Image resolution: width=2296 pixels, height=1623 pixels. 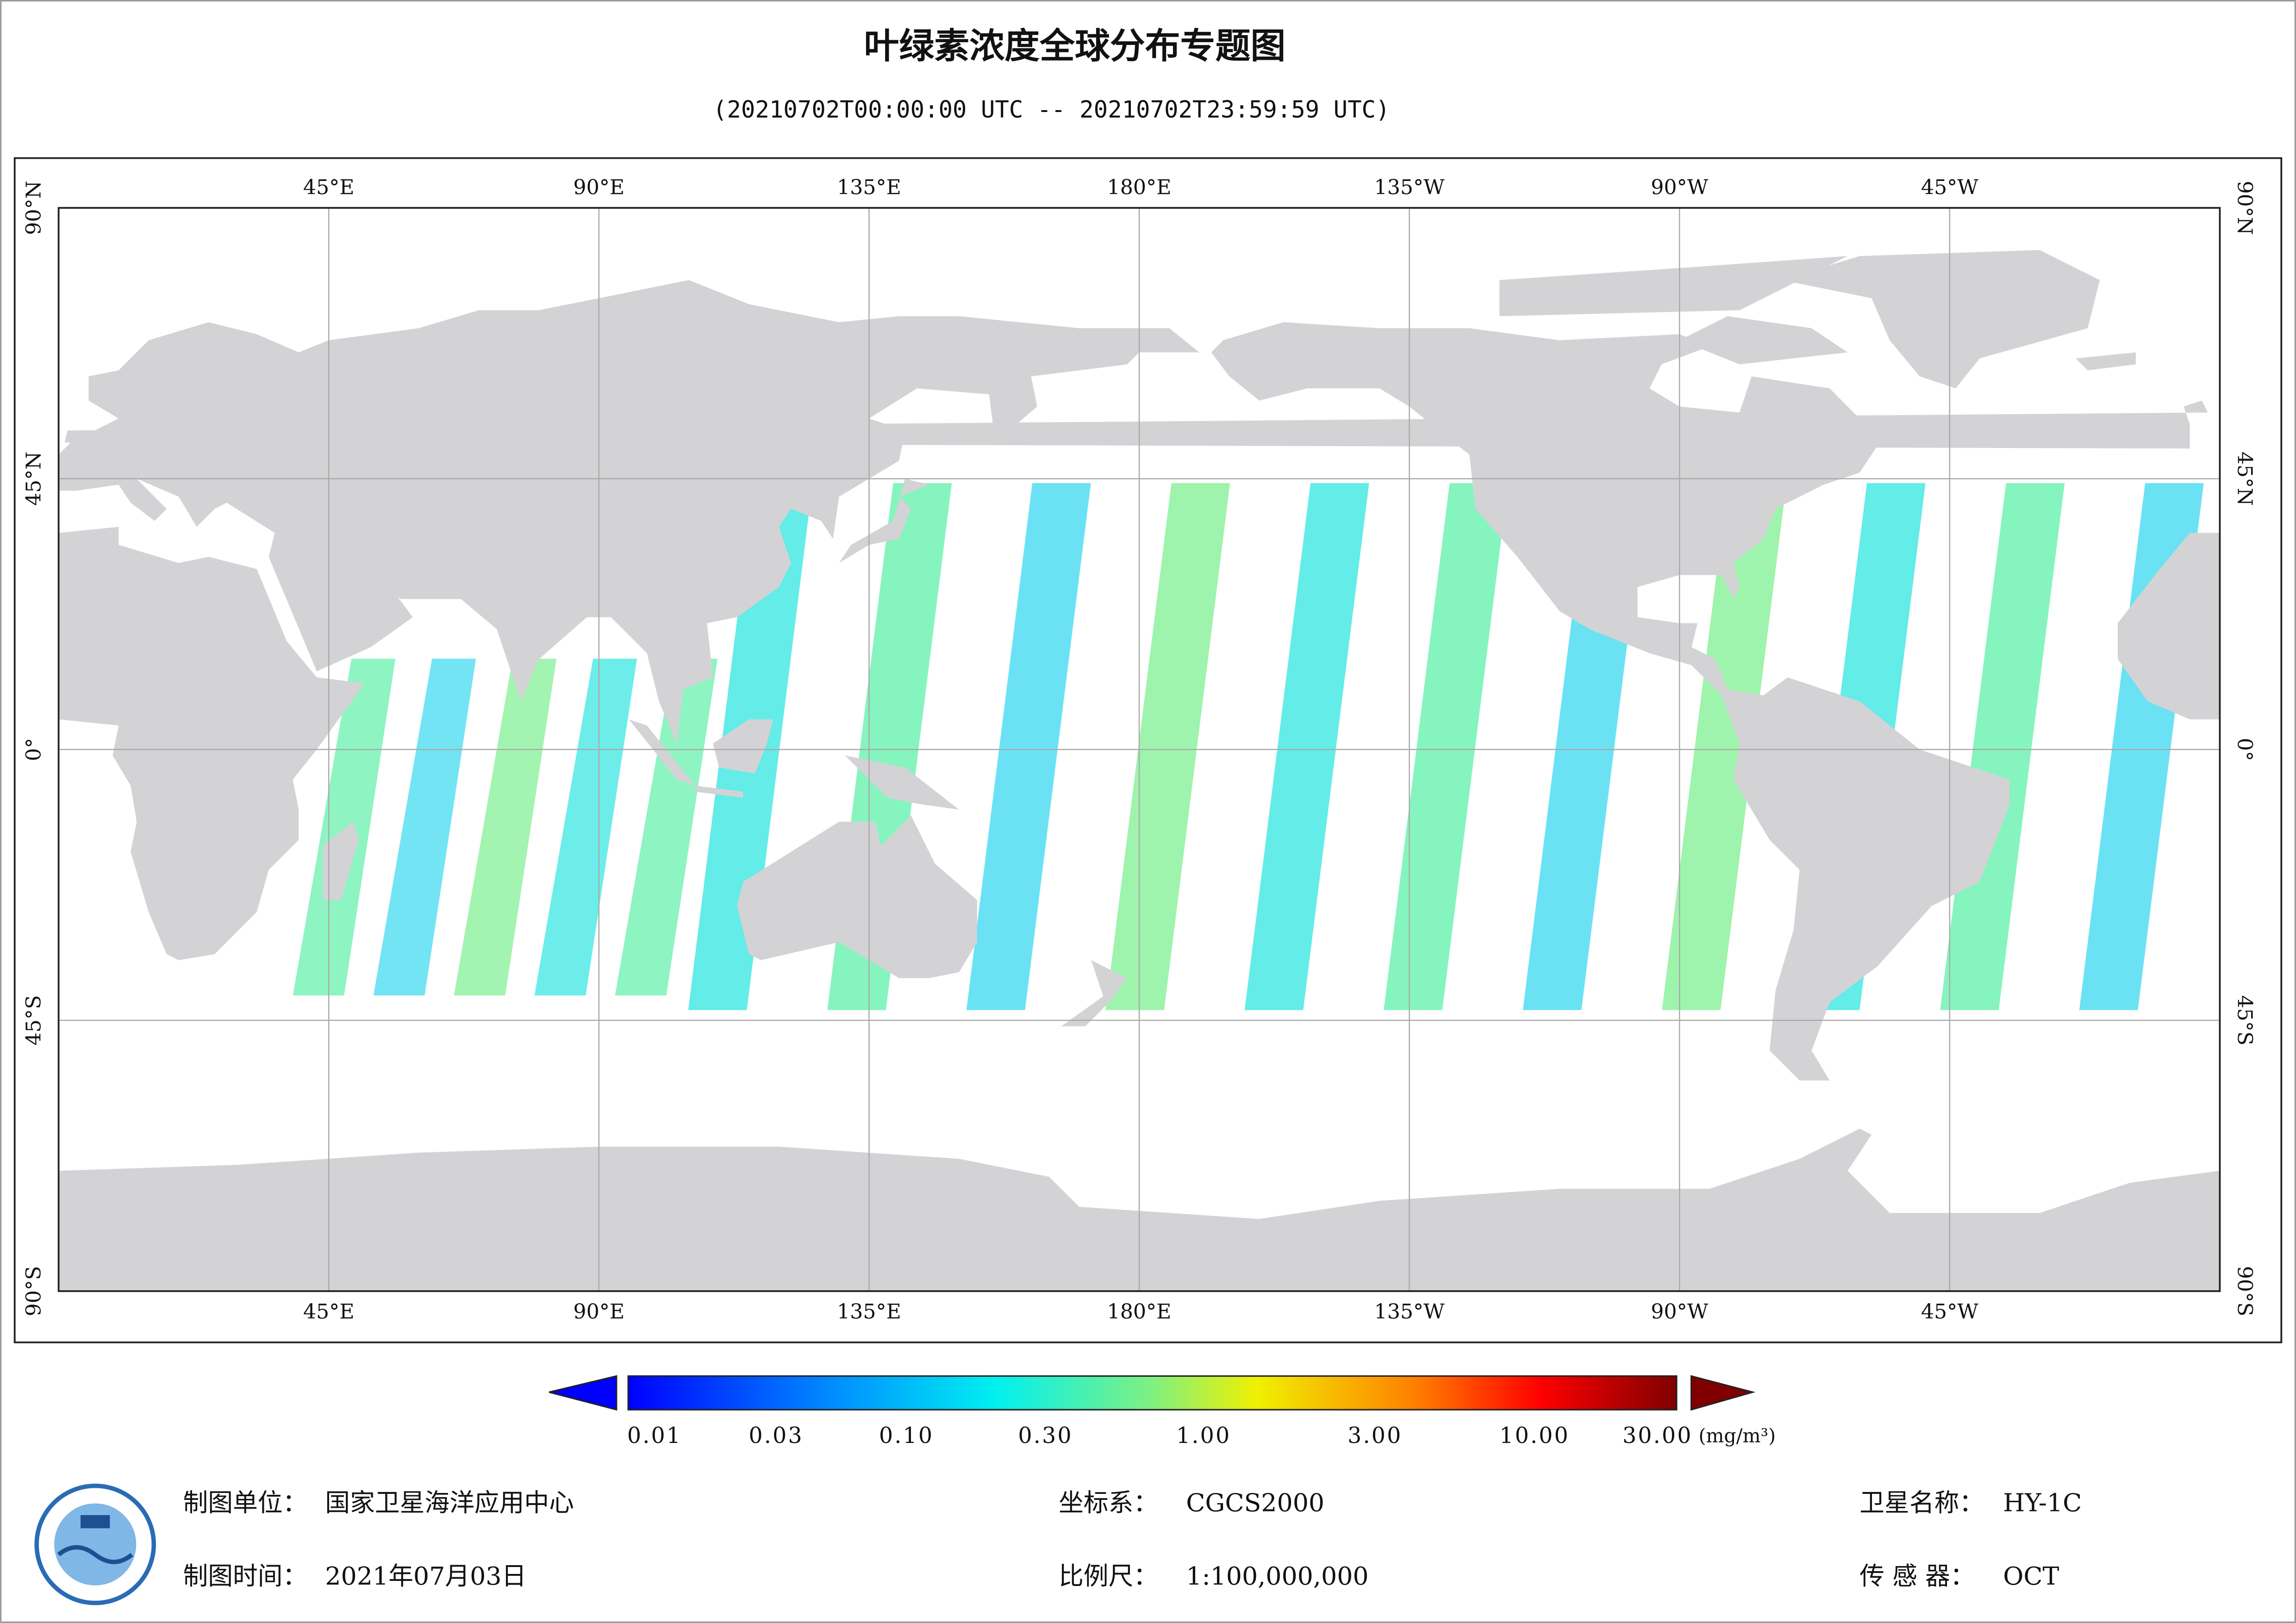 I want to click on colorbar, so click(x=1152, y=1393).